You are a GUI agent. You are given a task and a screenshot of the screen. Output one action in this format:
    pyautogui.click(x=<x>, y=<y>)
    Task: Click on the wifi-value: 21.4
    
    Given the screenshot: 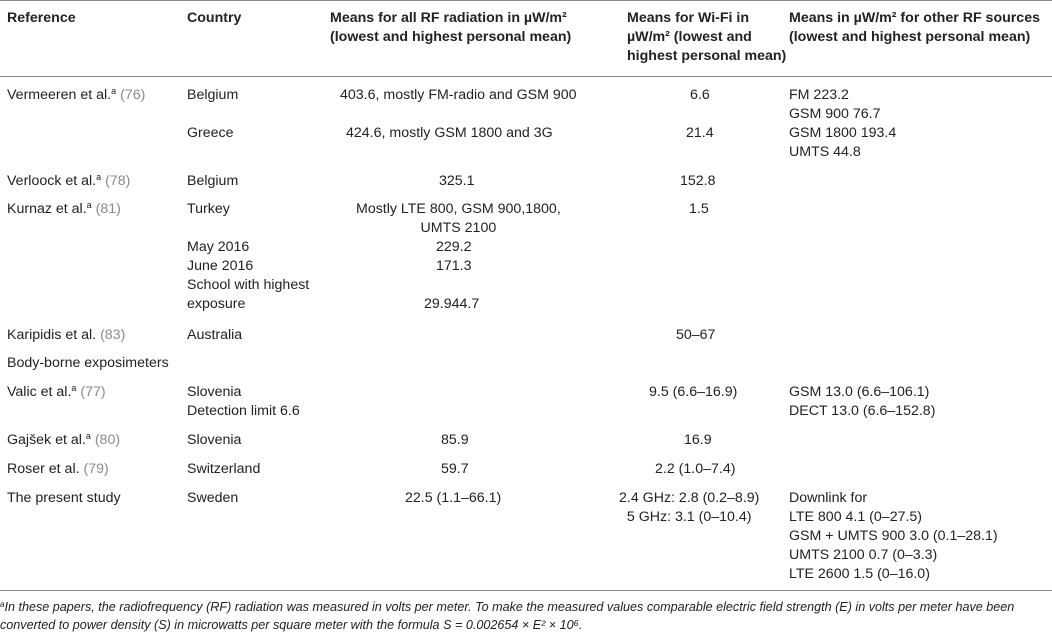 What is the action you would take?
    pyautogui.click(x=700, y=133)
    